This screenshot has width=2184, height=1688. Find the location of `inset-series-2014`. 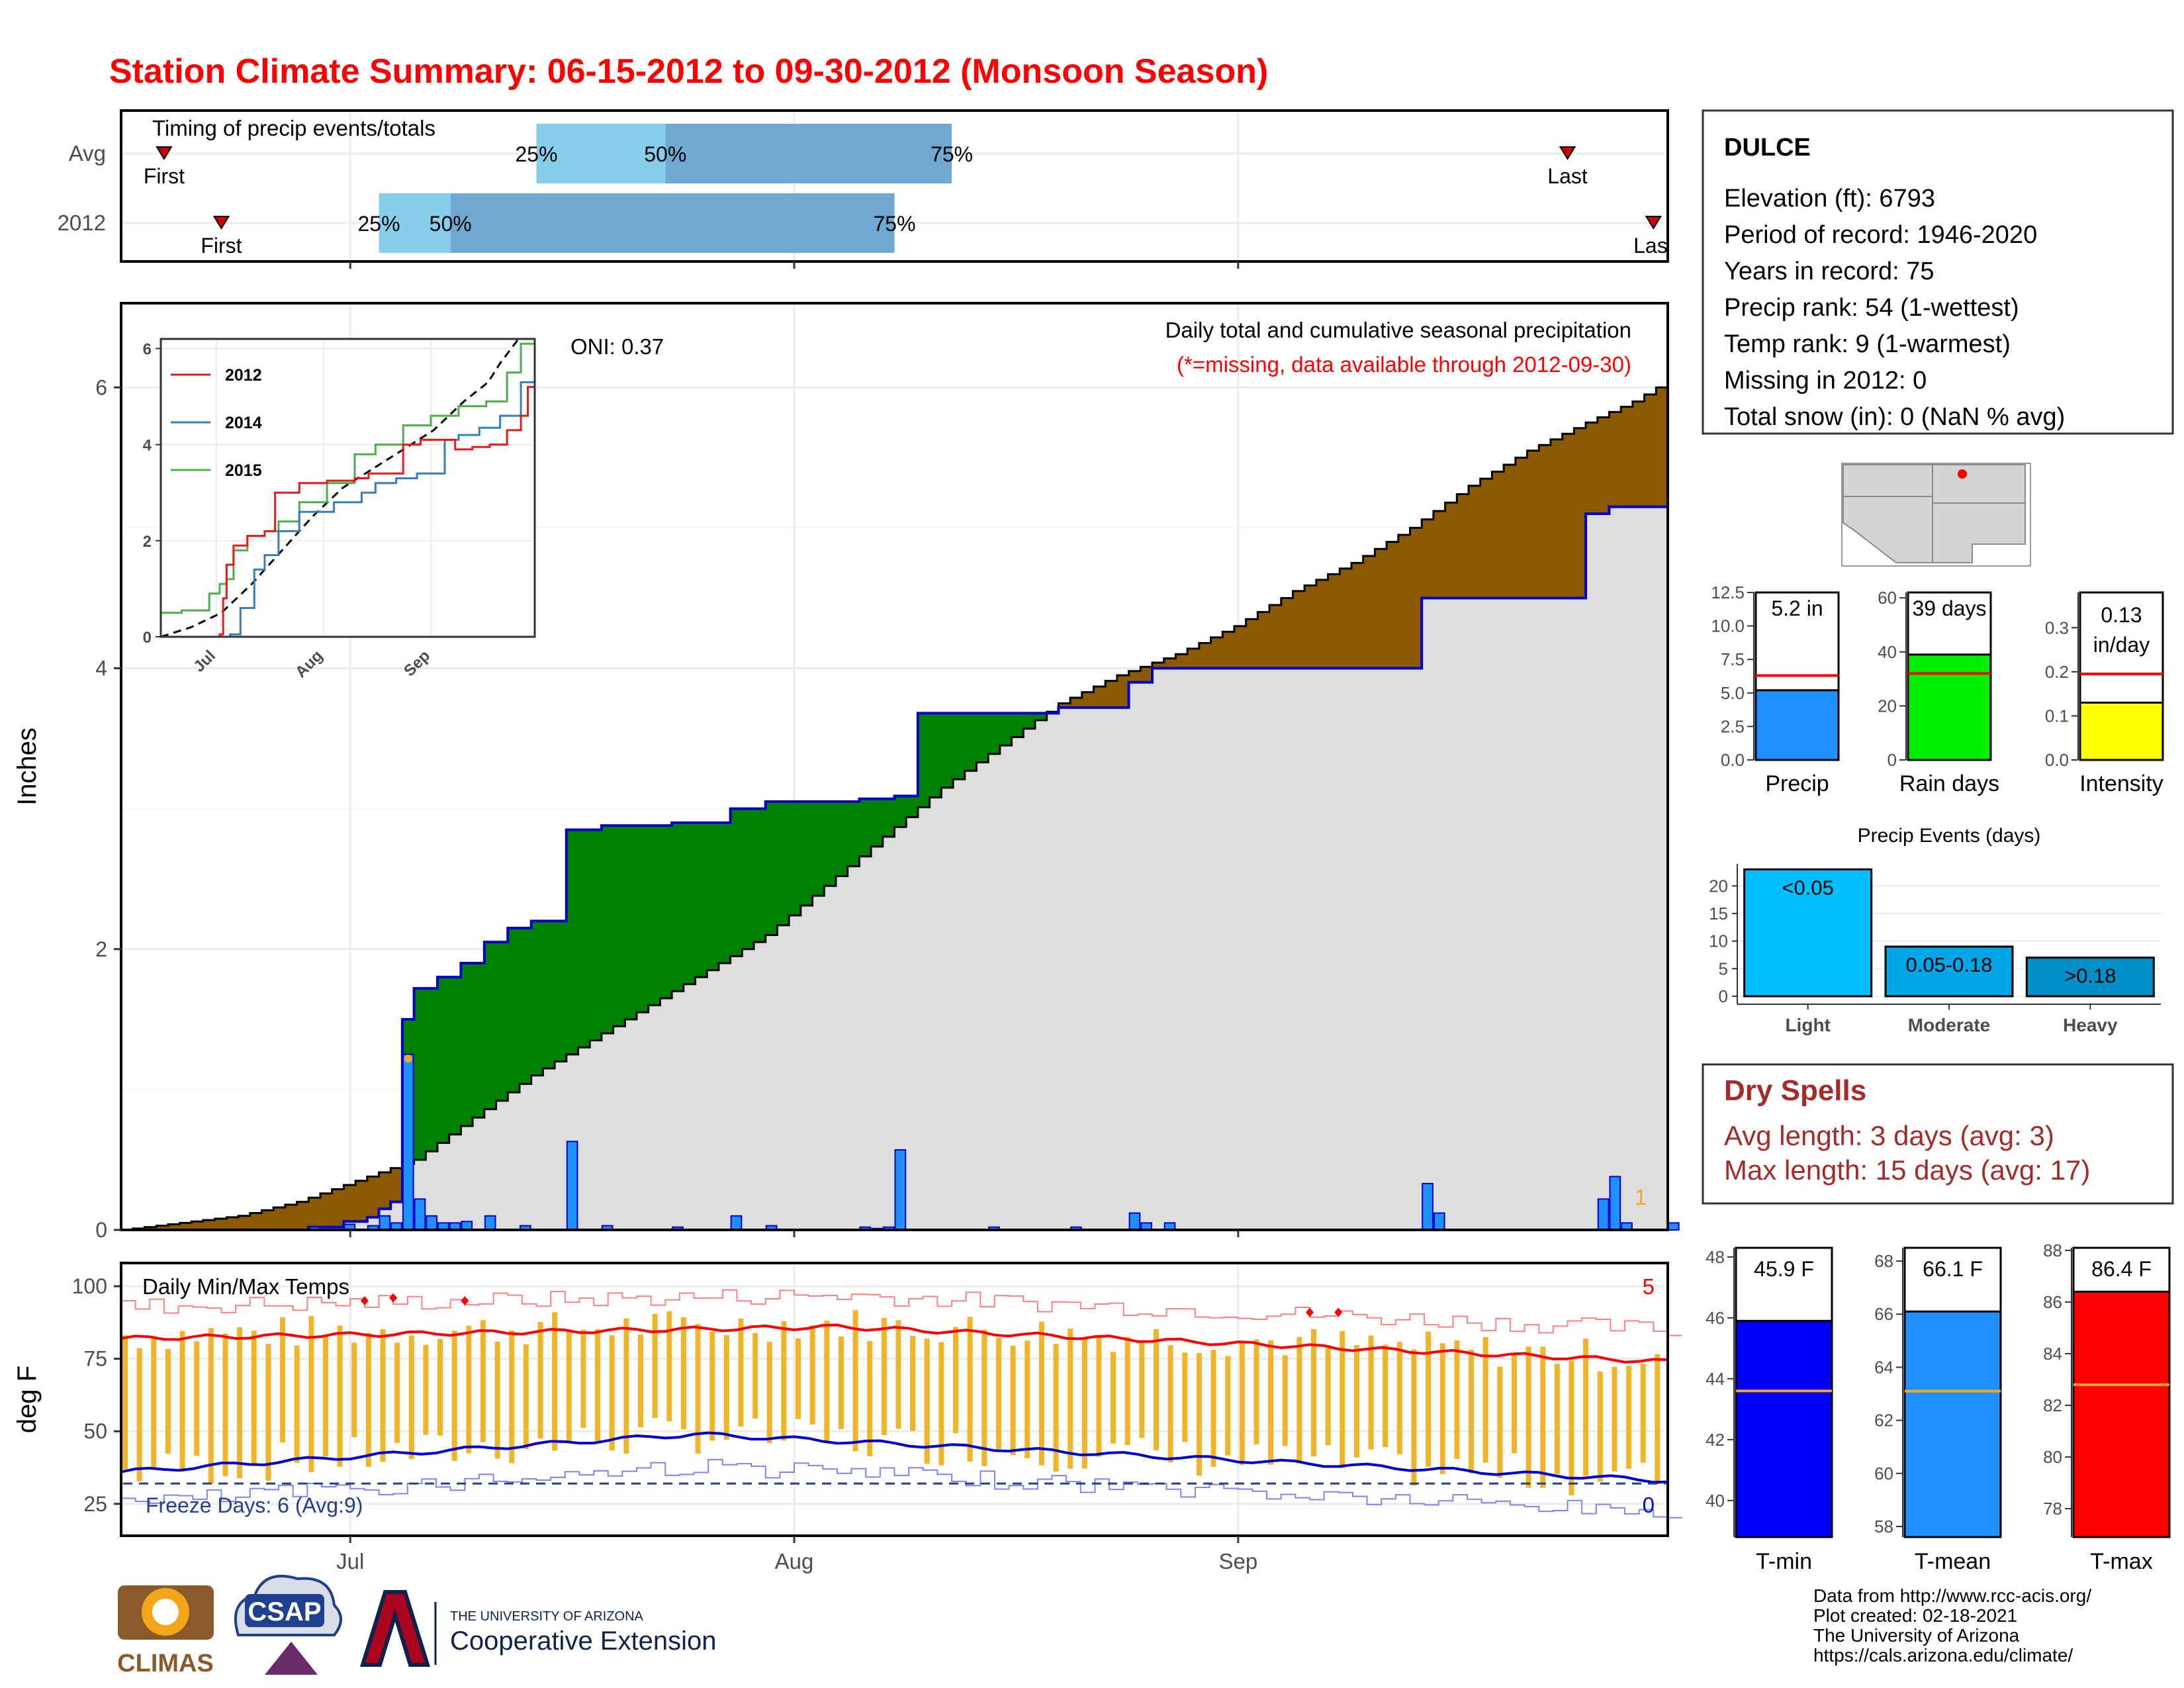

inset-series-2014 is located at coordinates (348, 493).